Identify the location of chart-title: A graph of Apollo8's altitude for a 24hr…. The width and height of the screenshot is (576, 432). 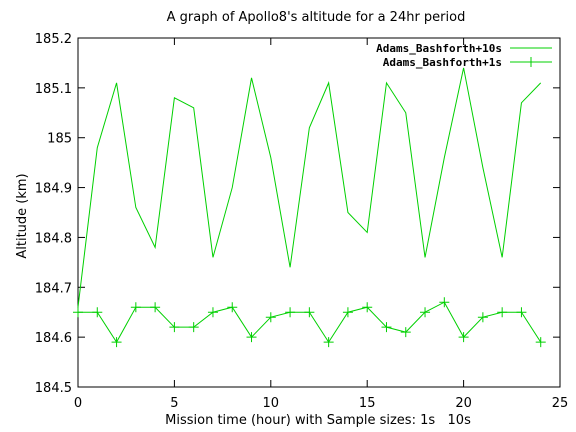
(316, 17).